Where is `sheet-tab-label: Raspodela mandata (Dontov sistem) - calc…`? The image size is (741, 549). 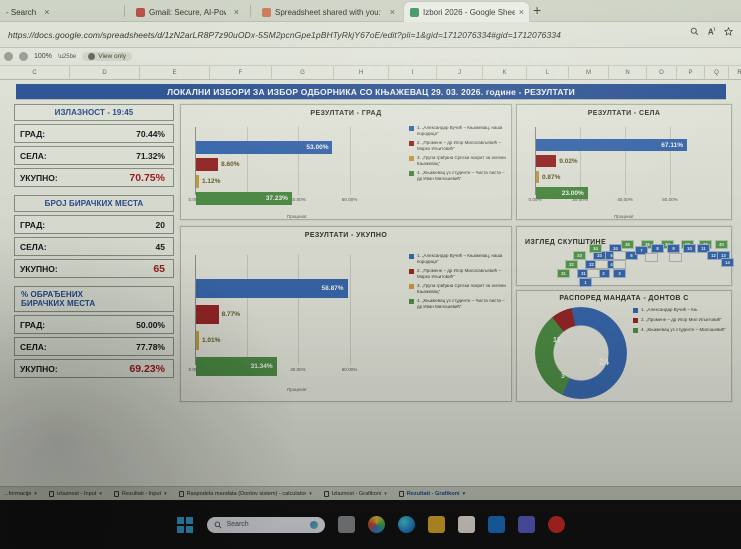 sheet-tab-label: Raspodela mandata (Dontov sistem) - calc… is located at coordinates (246, 493).